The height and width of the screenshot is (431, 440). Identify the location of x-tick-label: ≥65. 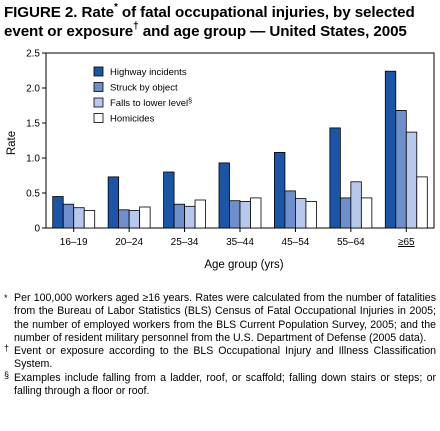
(406, 242).